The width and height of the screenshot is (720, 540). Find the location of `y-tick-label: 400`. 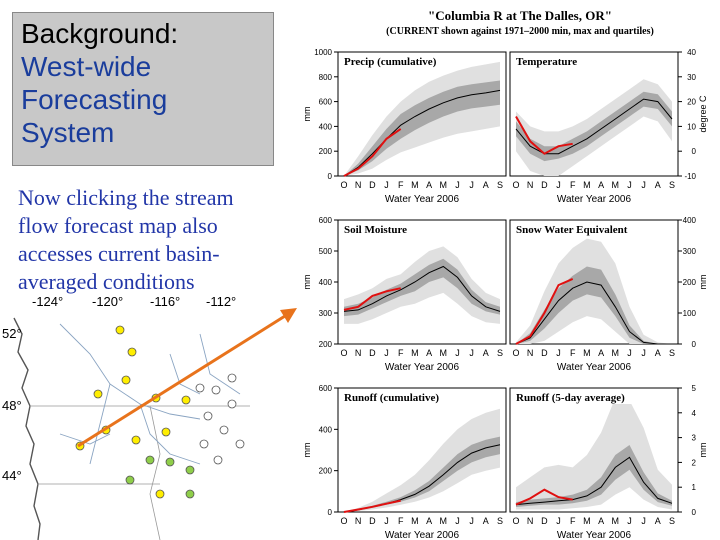

y-tick-label: 400 is located at coordinates (690, 220).